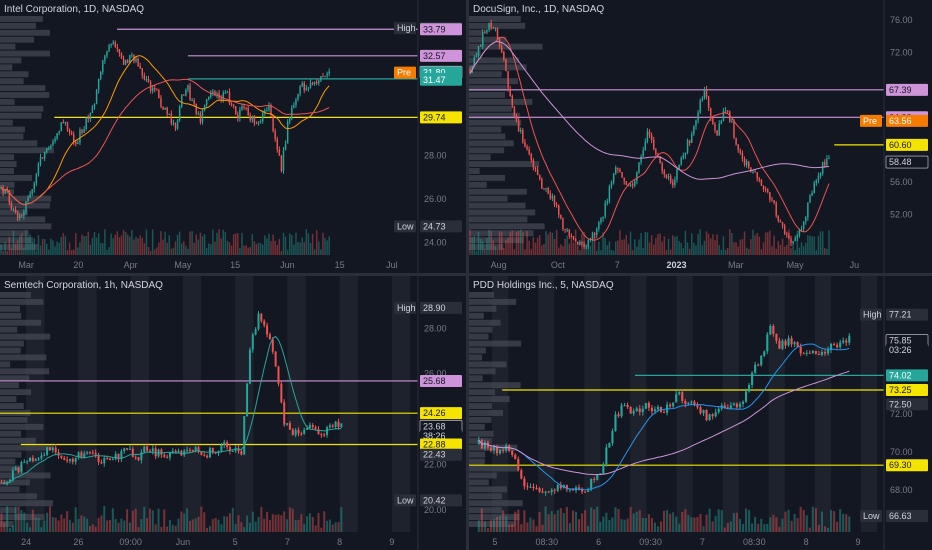  I want to click on price-label-text: 74.02, so click(900, 375).